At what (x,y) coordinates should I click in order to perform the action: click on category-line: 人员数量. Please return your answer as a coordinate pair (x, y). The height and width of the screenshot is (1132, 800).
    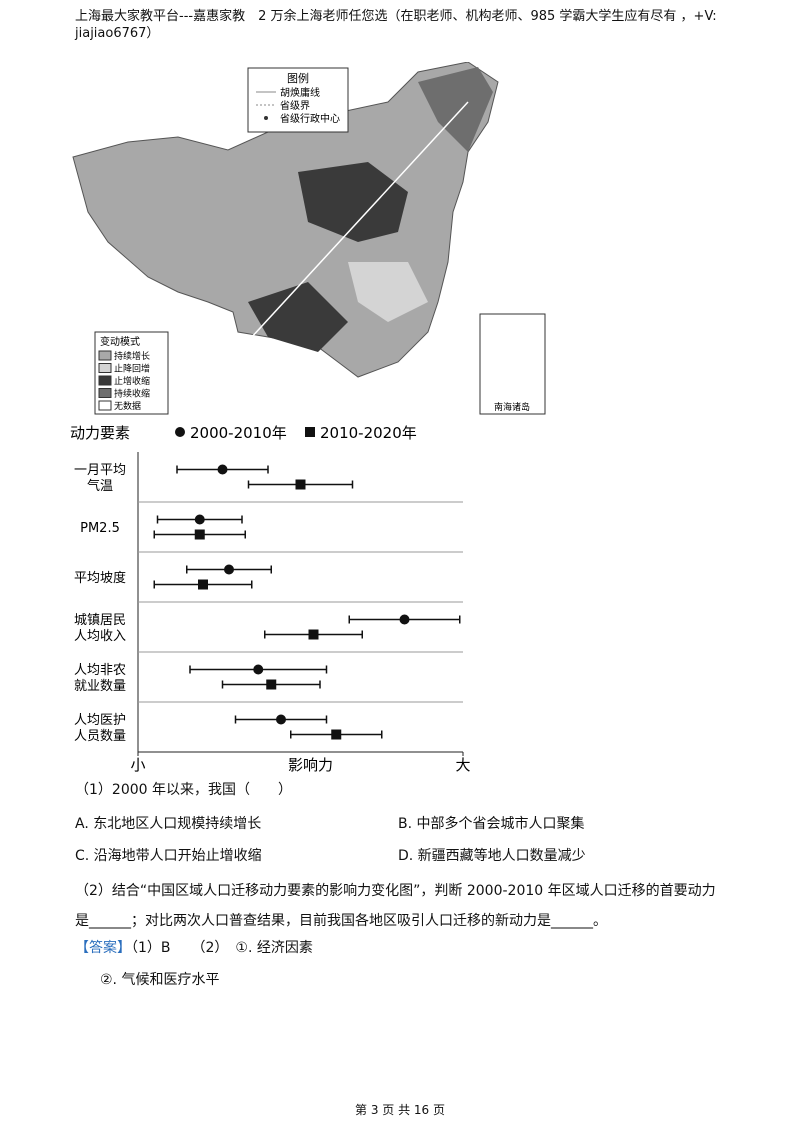
    Looking at the image, I should click on (100, 736).